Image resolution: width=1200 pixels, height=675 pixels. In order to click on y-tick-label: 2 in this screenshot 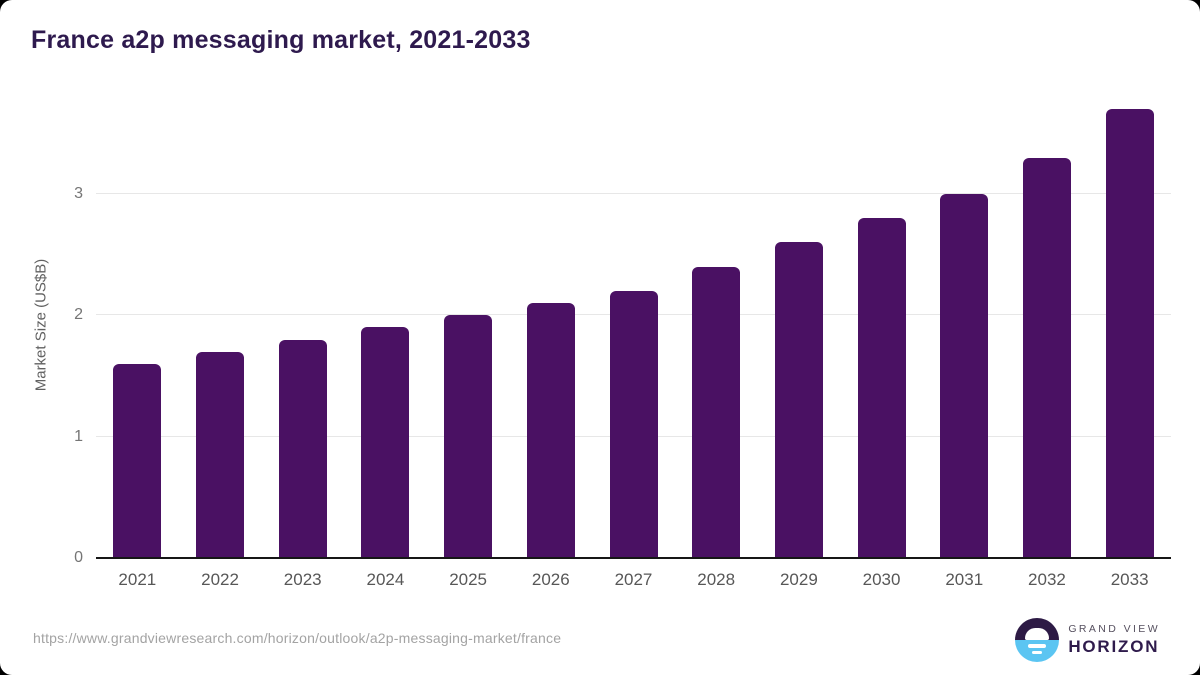, I will do `click(78, 315)`.